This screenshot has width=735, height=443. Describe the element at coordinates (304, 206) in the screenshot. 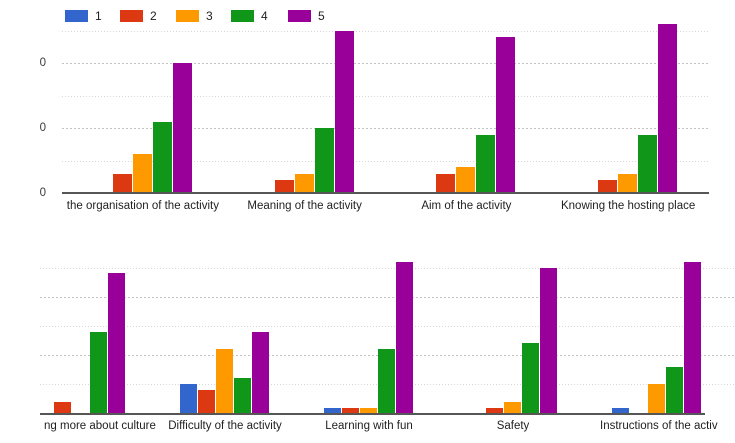

I see `category-label: Meaning of the activity` at that location.